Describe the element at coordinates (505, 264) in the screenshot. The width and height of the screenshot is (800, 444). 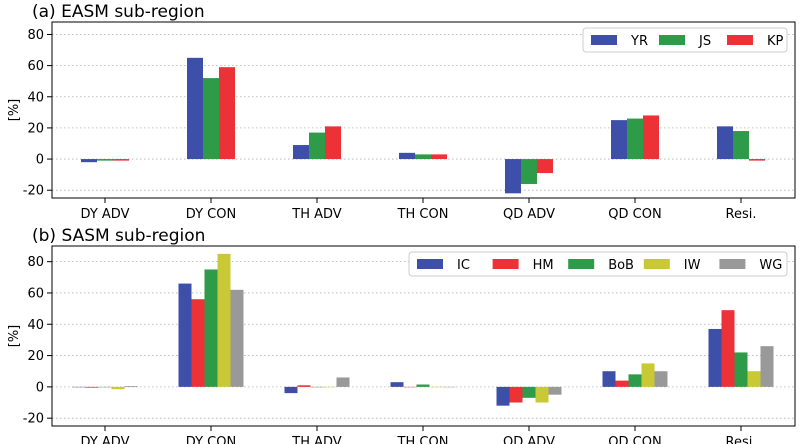
I see `legend-swatch-hm` at that location.